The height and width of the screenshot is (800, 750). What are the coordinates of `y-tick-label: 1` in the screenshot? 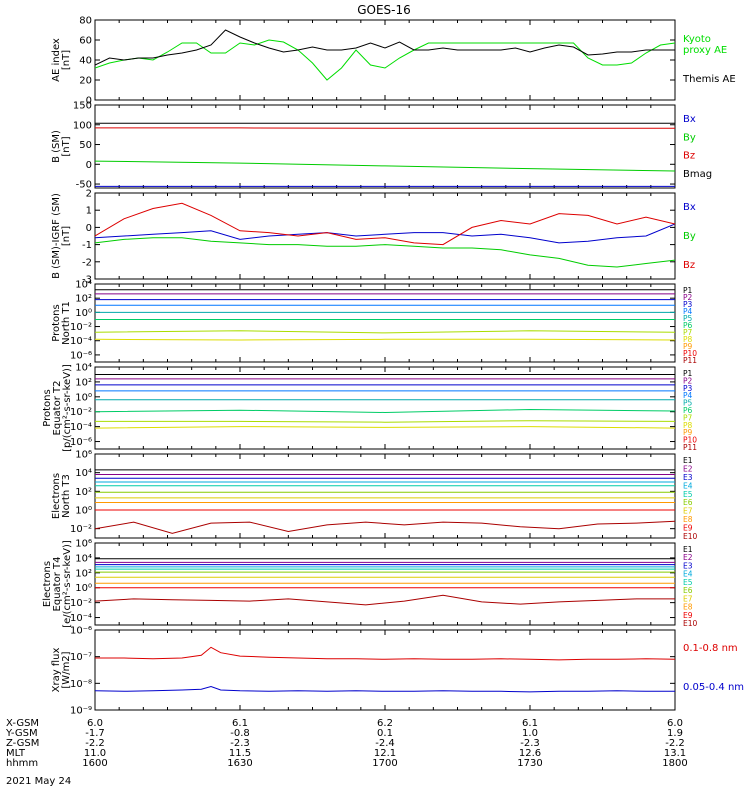 It's located at (89, 211).